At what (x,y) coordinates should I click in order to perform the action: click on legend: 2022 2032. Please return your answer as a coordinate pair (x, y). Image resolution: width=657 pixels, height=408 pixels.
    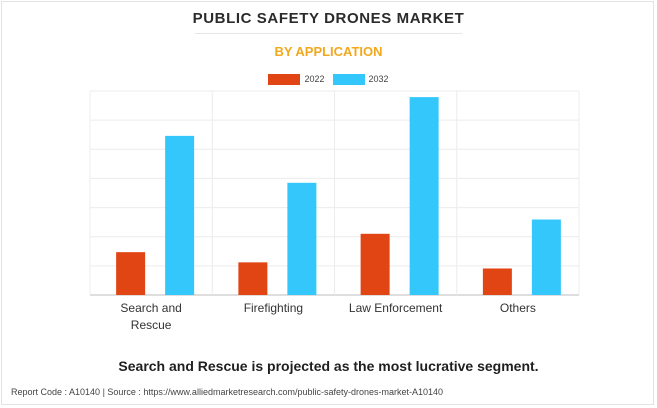
    Looking at the image, I should click on (328, 79).